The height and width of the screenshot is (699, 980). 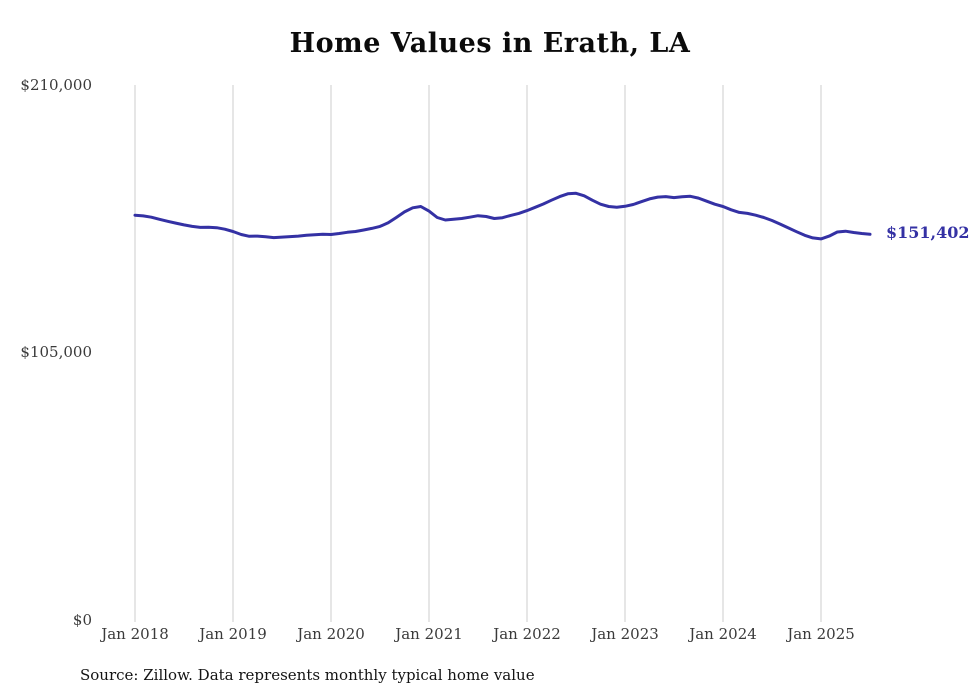 What do you see at coordinates (625, 634) in the screenshot?
I see `x-tick-label-2023: Jan 2023` at bounding box center [625, 634].